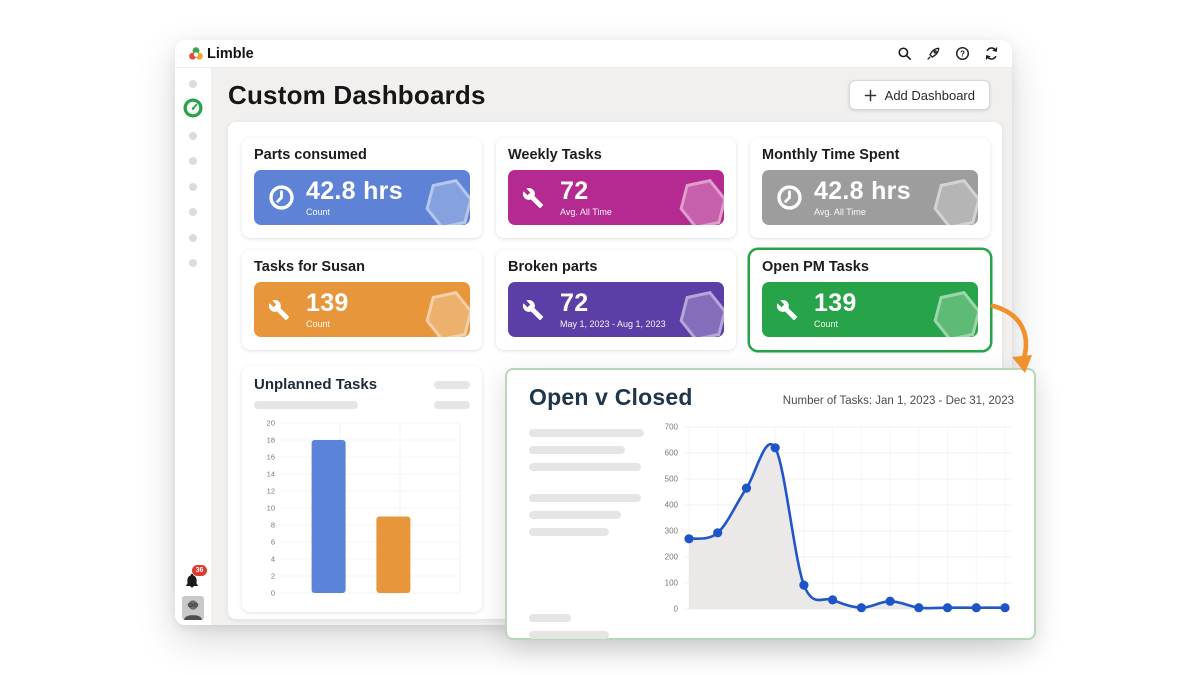 The width and height of the screenshot is (1200, 675). I want to click on stat-card-tasks-for-susan: Tasks for Susan 139 Count, so click(362, 300).